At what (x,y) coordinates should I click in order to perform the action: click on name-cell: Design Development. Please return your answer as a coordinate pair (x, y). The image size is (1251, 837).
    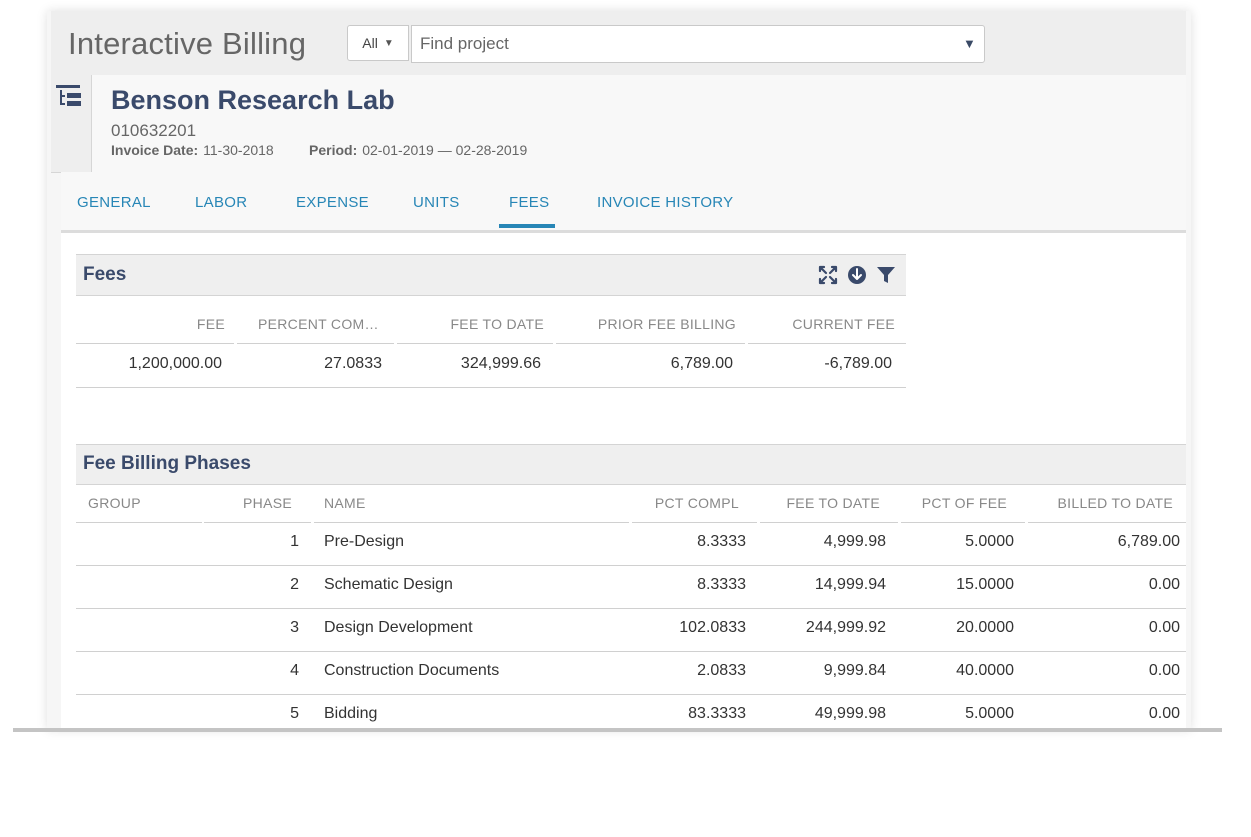
    Looking at the image, I should click on (398, 627).